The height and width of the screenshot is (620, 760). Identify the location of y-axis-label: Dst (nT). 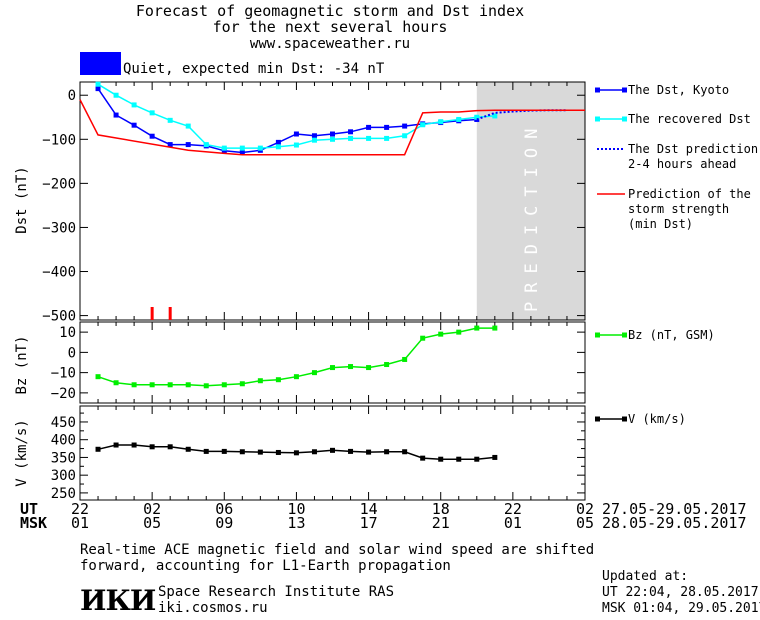
(22, 199).